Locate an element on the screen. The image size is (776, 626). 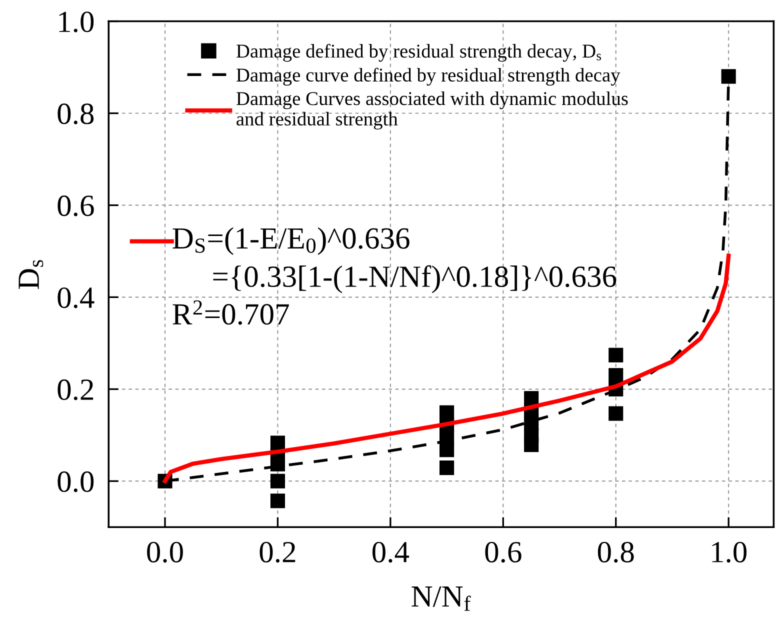
y-tick-label: 0.2 is located at coordinates (76, 389).